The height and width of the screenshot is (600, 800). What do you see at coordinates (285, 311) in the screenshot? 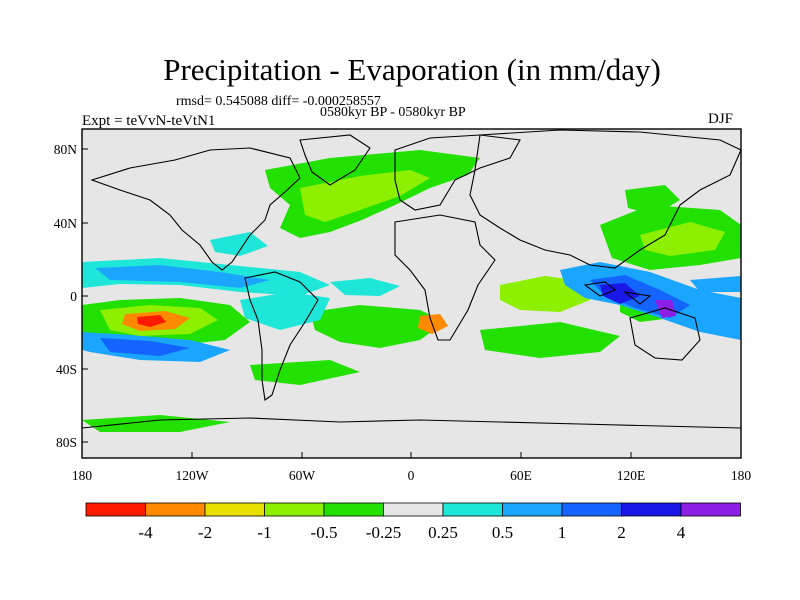
I see `anomaly-south-america` at bounding box center [285, 311].